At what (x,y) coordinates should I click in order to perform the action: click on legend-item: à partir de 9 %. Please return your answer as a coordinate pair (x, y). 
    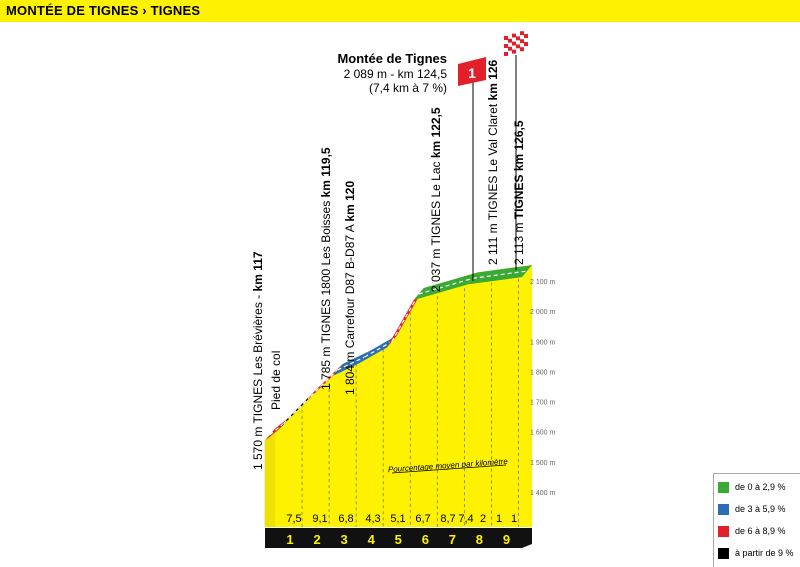
    Looking at the image, I should click on (756, 553).